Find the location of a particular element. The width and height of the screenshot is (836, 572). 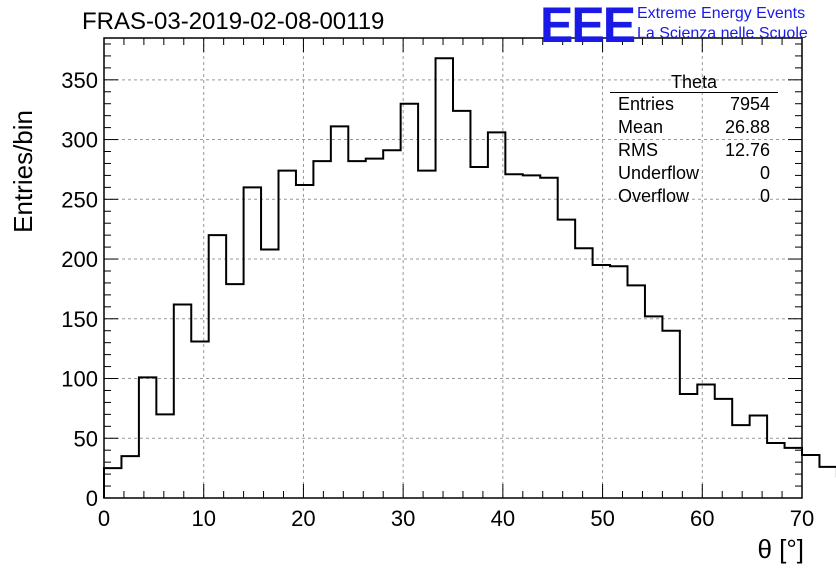

y-axis-label: Entries/bin is located at coordinates (23, 171).